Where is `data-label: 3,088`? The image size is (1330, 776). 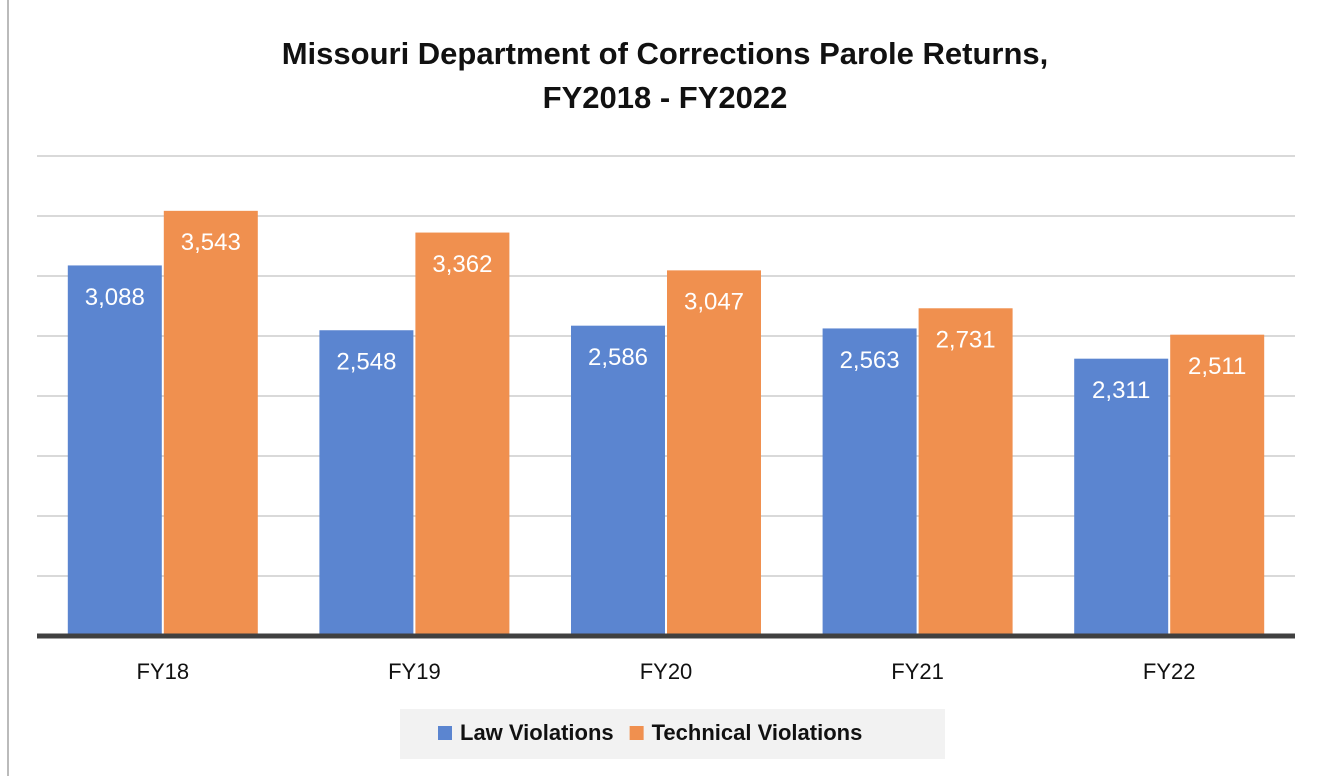
data-label: 3,088 is located at coordinates (115, 297).